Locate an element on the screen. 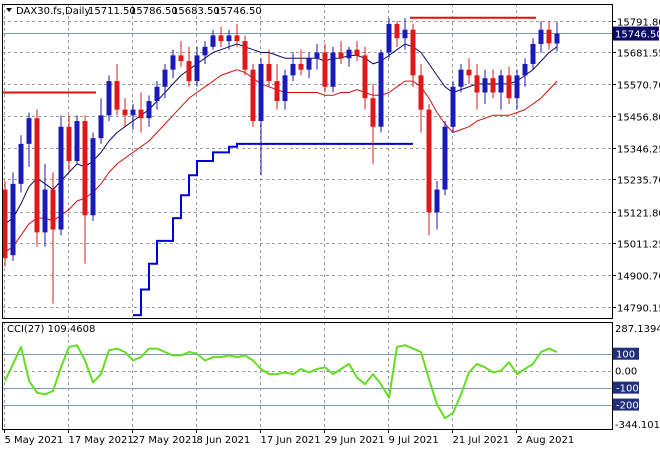 The width and height of the screenshot is (660, 454). cci-y-tick-label: 0.00 is located at coordinates (626, 372).